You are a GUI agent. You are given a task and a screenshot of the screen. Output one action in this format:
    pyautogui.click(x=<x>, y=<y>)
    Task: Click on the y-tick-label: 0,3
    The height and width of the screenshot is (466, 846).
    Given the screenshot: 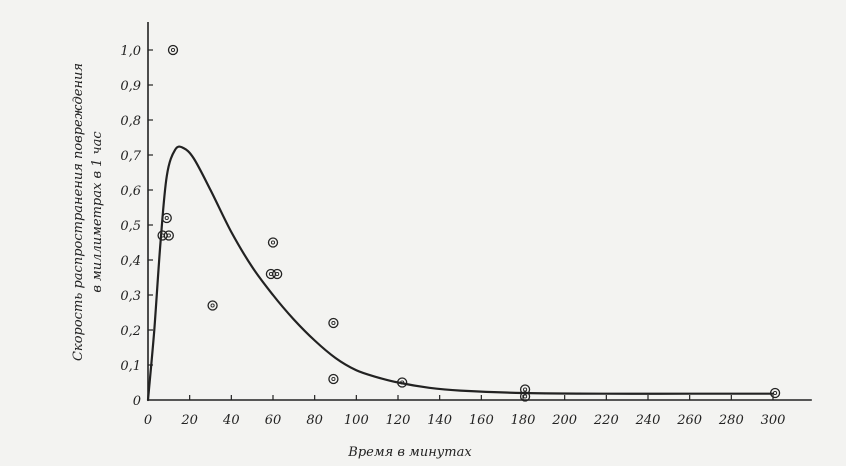 What is the action you would take?
    pyautogui.click(x=130, y=296)
    